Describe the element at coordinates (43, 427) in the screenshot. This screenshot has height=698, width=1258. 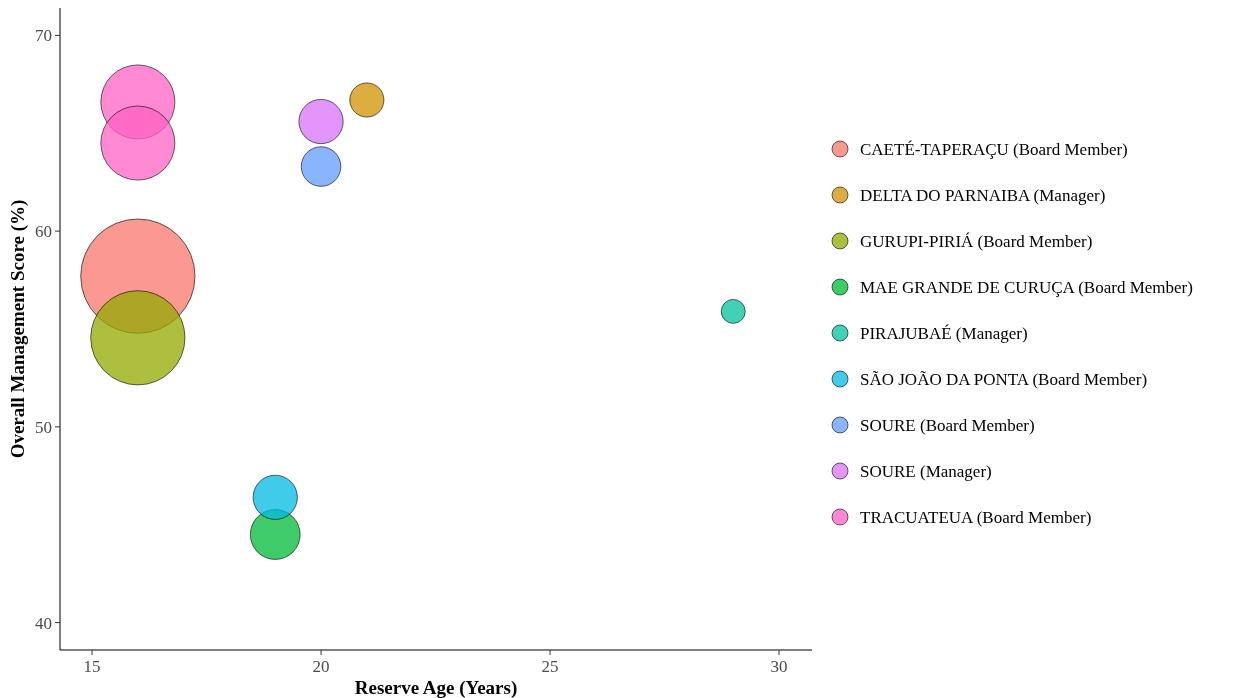
I see `y-tick-label: 50` at that location.